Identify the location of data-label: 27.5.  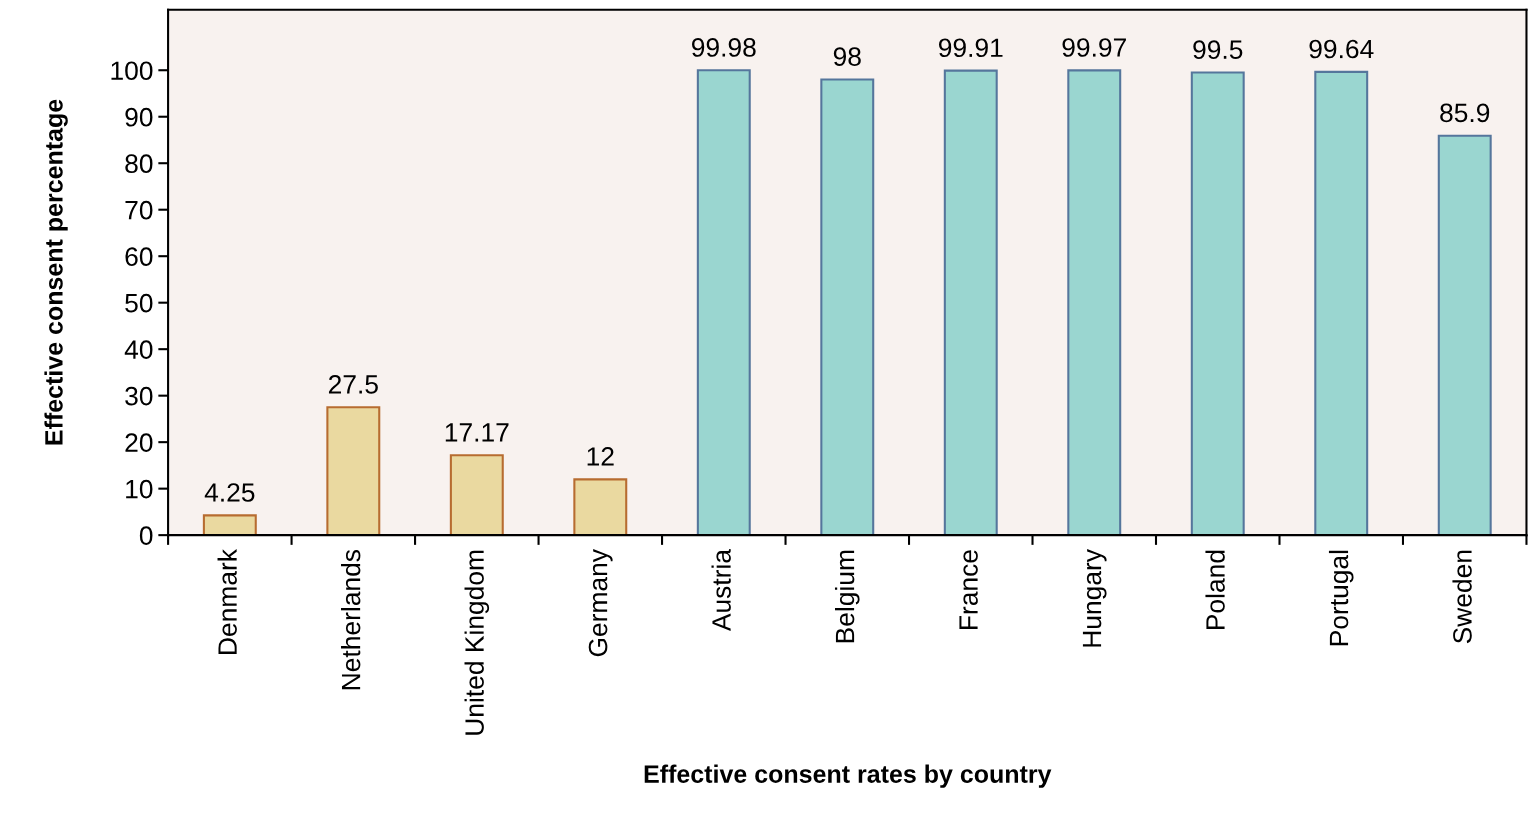
(353, 384).